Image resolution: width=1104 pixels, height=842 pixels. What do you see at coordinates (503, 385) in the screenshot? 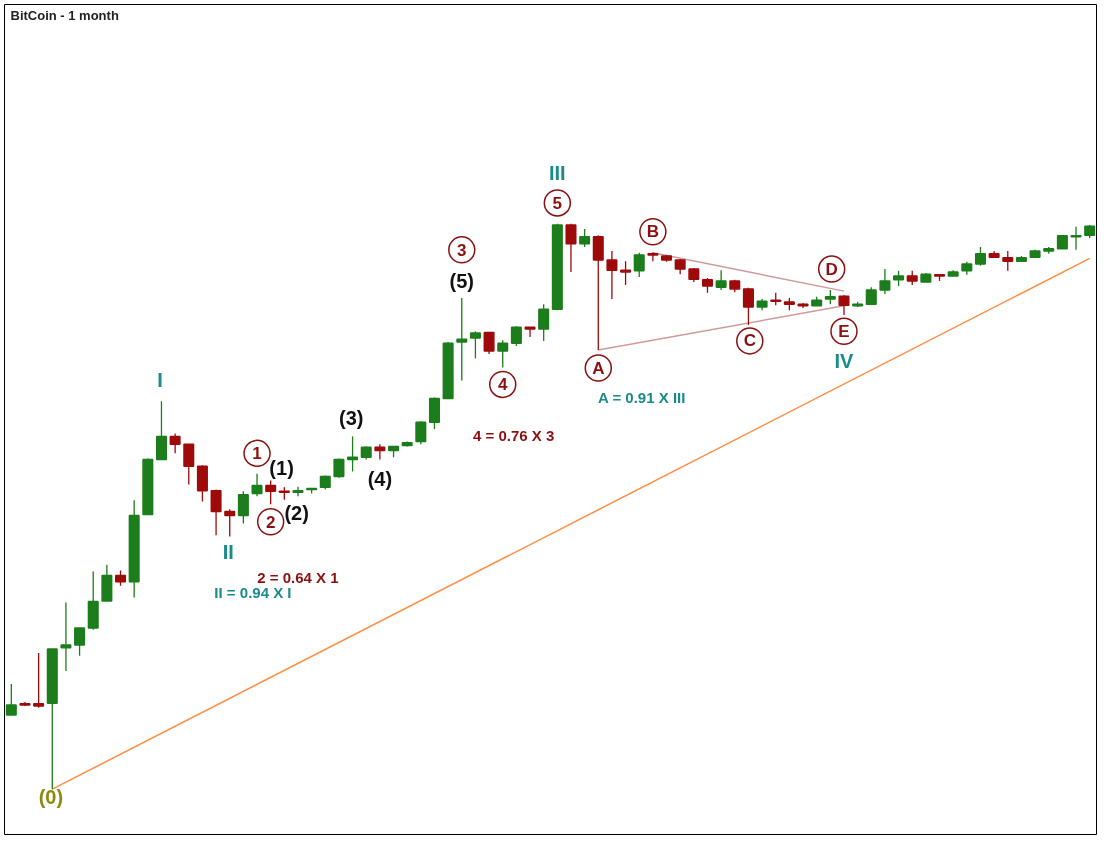
I see `annotation: 4` at bounding box center [503, 385].